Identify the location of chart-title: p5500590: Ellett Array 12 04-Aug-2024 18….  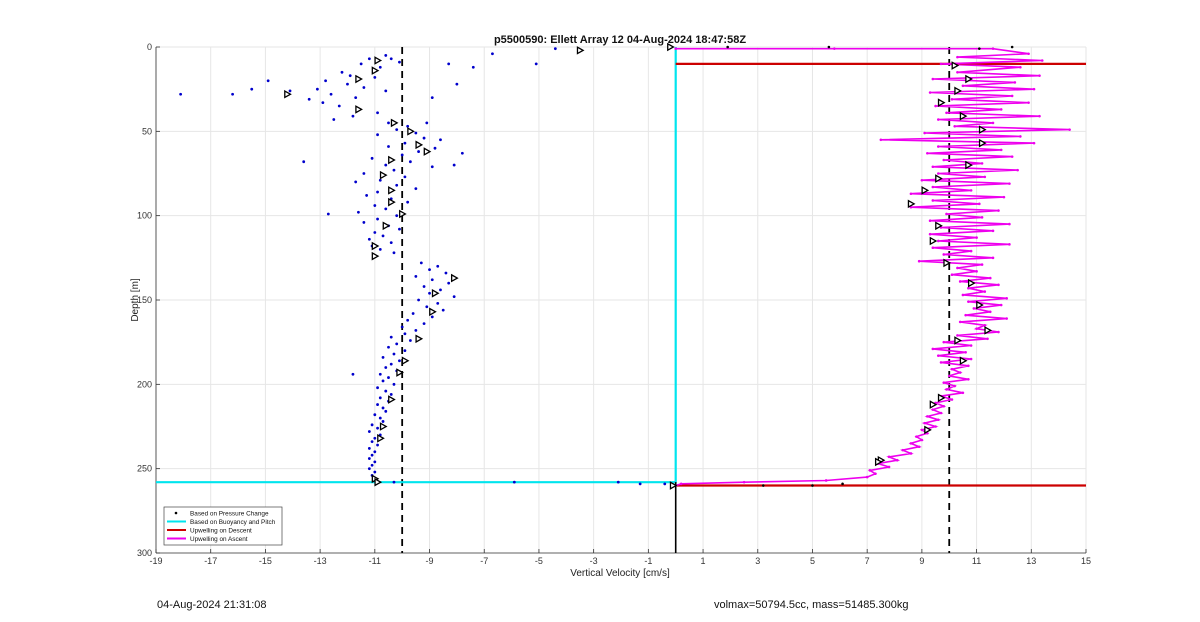
(620, 40).